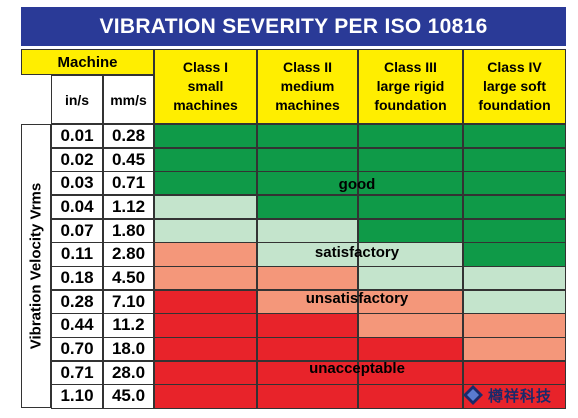 The image size is (578, 418). Describe the element at coordinates (128, 136) in the screenshot. I see `value-mm: 0.28` at that location.